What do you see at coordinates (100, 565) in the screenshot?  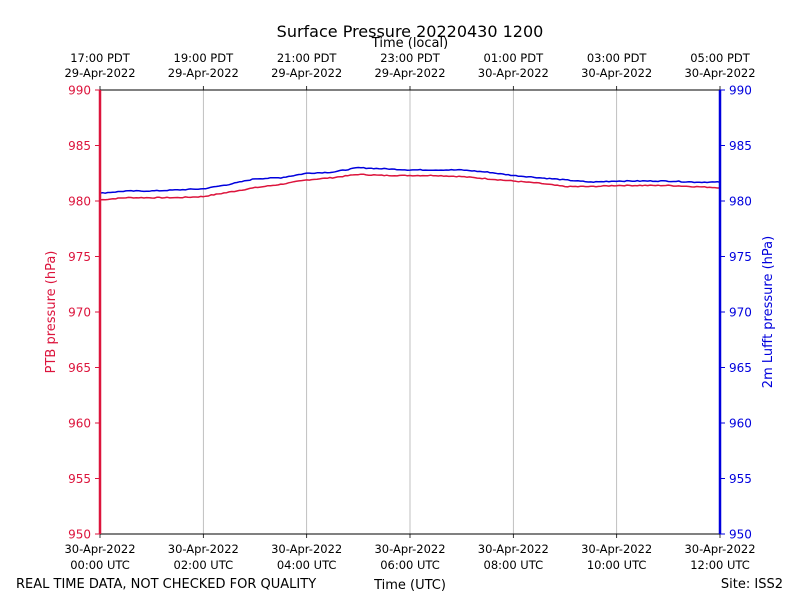 I see `x-tick-label-bottom-time: 00:00 UTC` at bounding box center [100, 565].